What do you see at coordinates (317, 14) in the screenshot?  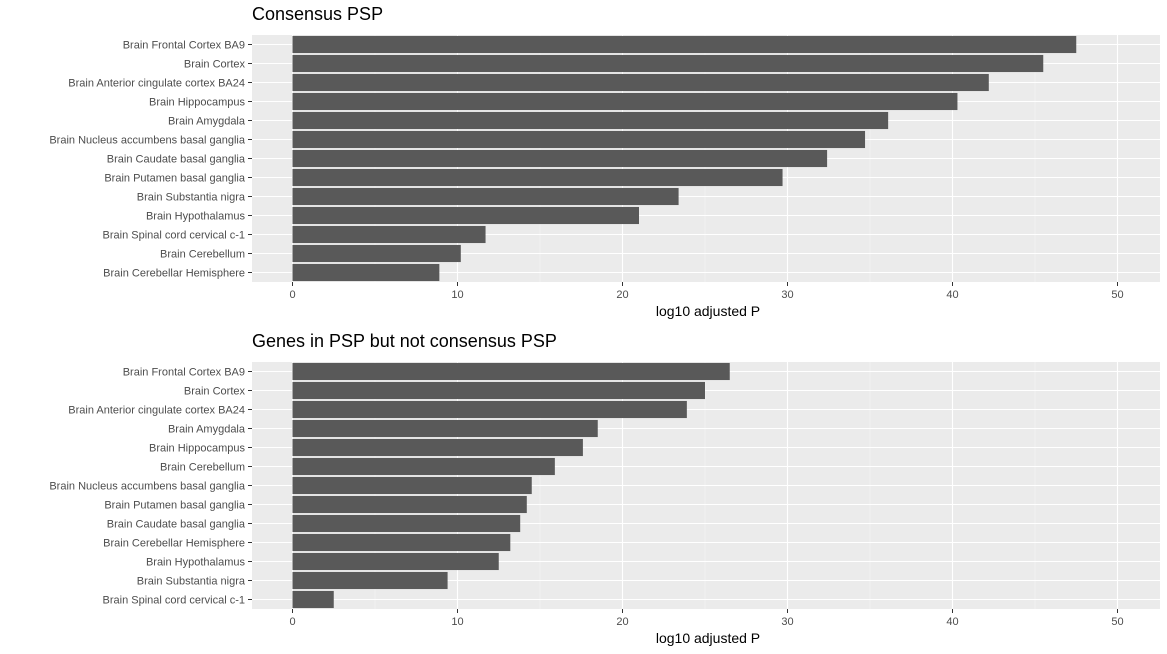 I see `chart-title: Consensus PSP` at bounding box center [317, 14].